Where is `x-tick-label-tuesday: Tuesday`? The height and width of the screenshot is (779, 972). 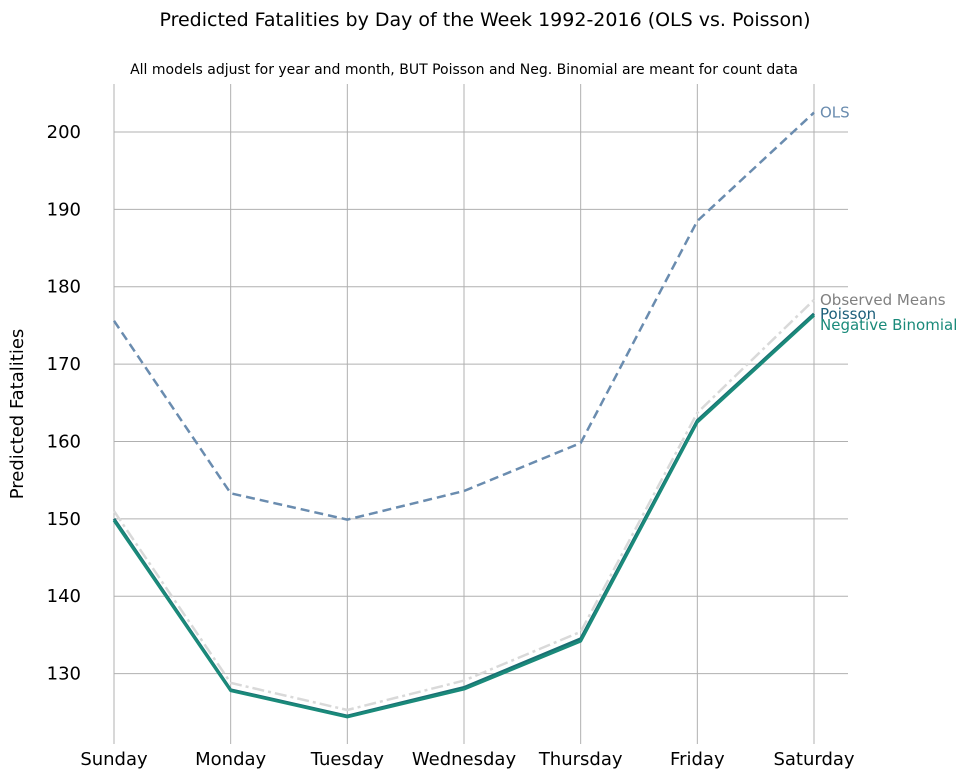 x-tick-label-tuesday: Tuesday is located at coordinates (347, 759).